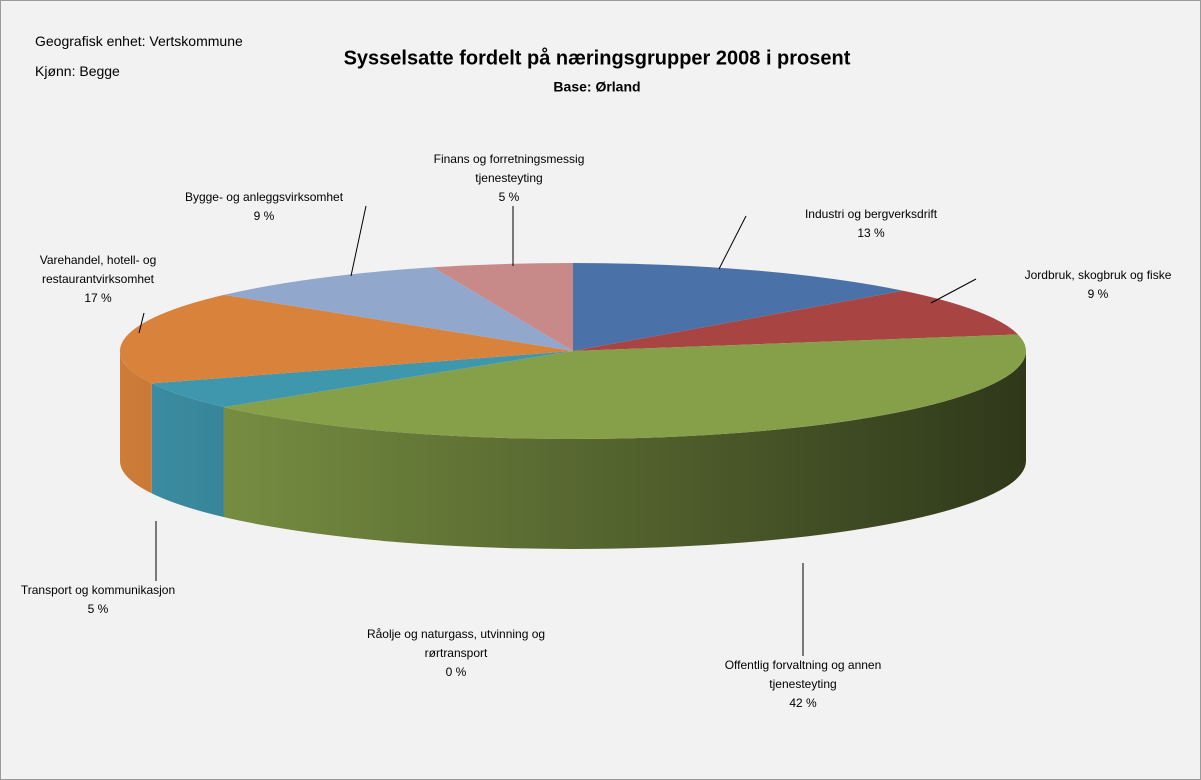  I want to click on slice-label: Industri og bergverksdrift 13 %, so click(871, 224).